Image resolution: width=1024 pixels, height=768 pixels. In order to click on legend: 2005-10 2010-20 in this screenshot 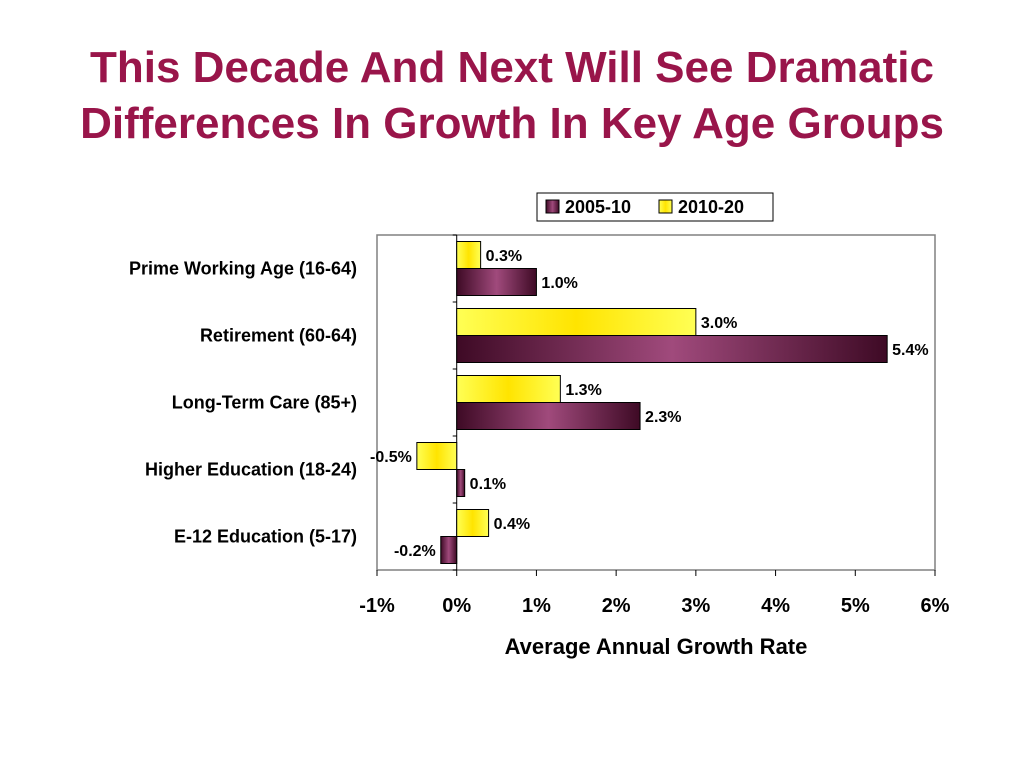, I will do `click(655, 207)`.